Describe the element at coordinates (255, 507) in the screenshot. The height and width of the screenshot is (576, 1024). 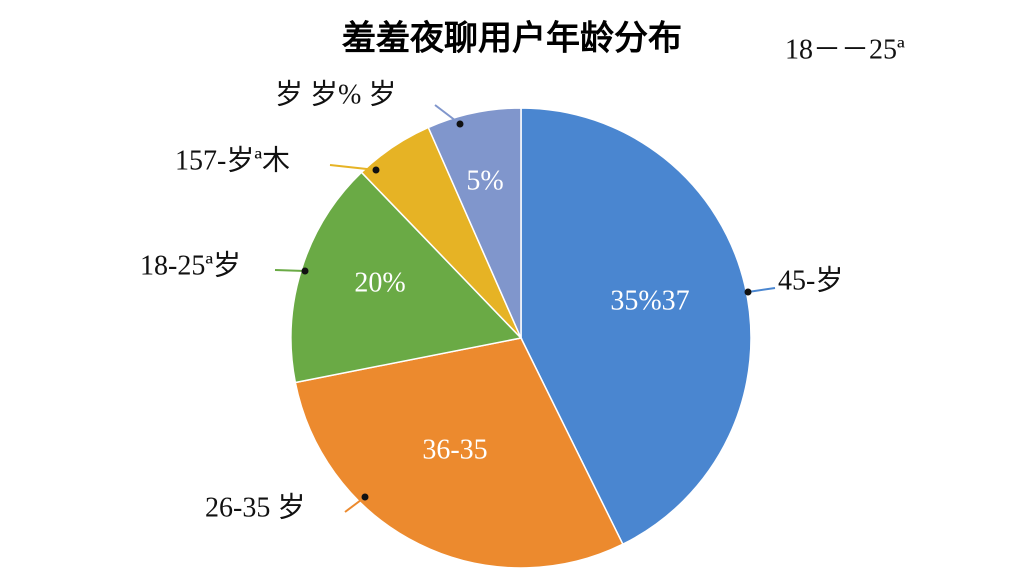
I see `slice-label: 26-35 岁` at that location.